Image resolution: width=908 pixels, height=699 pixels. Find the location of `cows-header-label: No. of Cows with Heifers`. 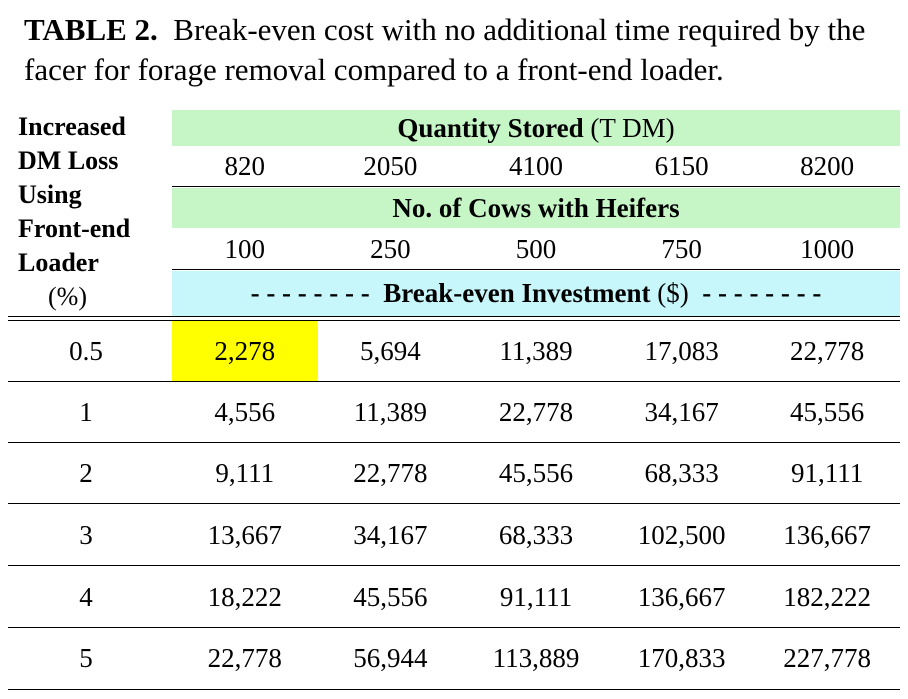

cows-header-label: No. of Cows with Heifers is located at coordinates (536, 207).